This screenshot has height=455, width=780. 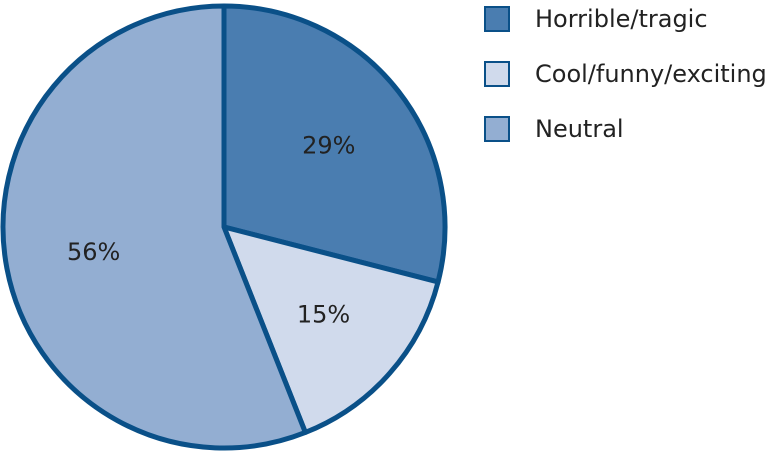 I want to click on legend-item: Cool/funny/exciting, so click(x=625, y=74).